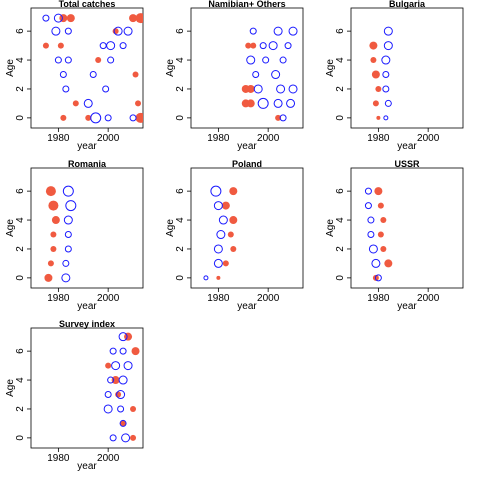 This screenshot has height=480, width=480. I want to click on panel-title: Namibian+ Others, so click(246, 4).